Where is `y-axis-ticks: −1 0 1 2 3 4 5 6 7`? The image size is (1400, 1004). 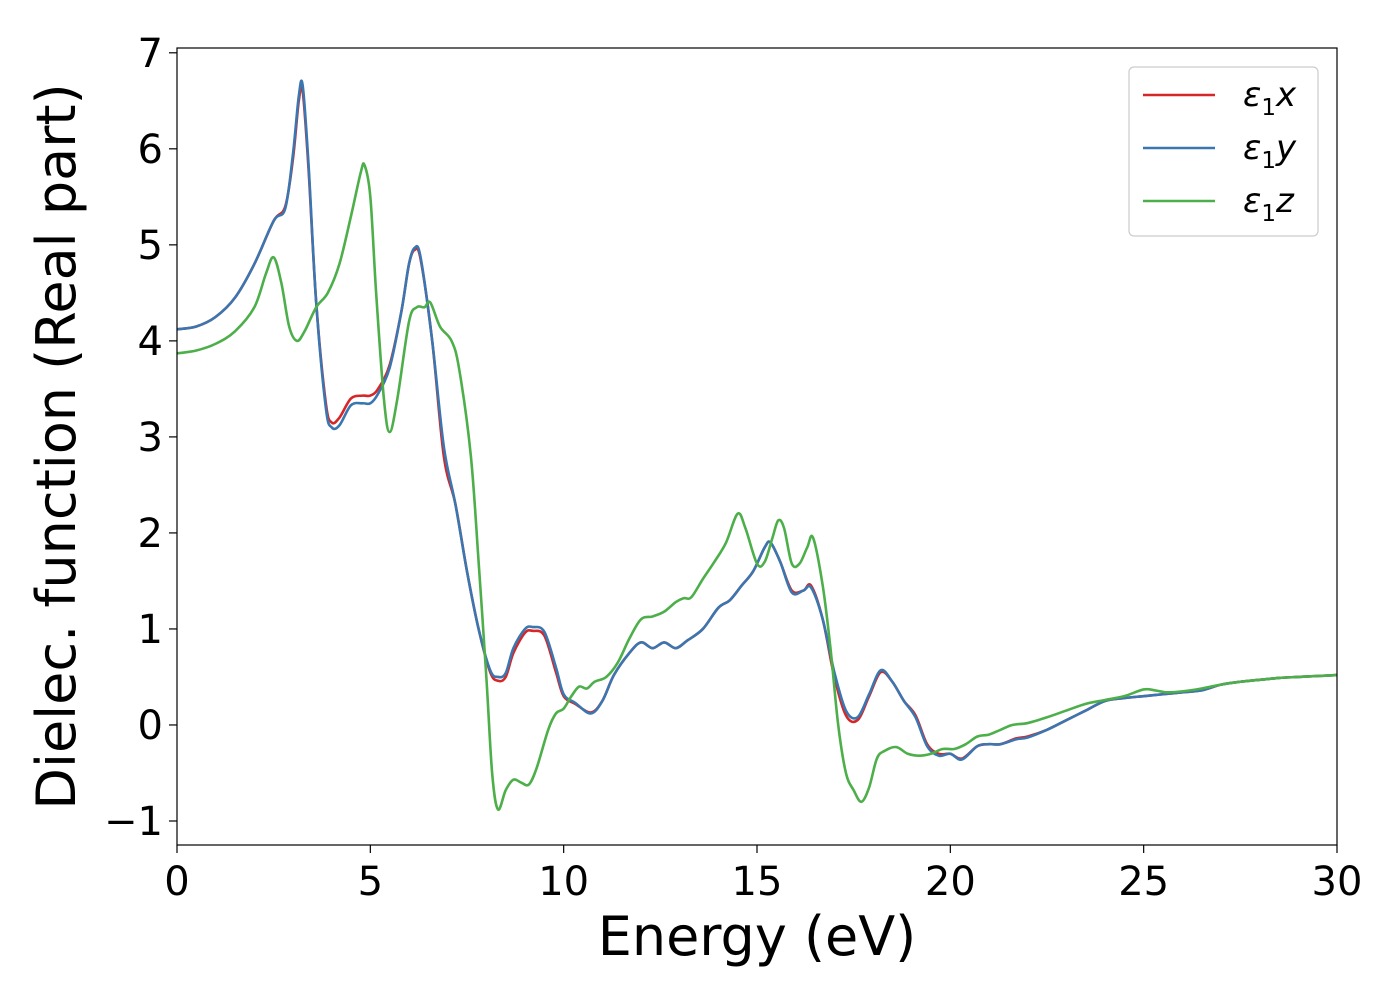 y-axis-ticks: −1 0 1 2 3 4 5 6 7 is located at coordinates (140, 438).